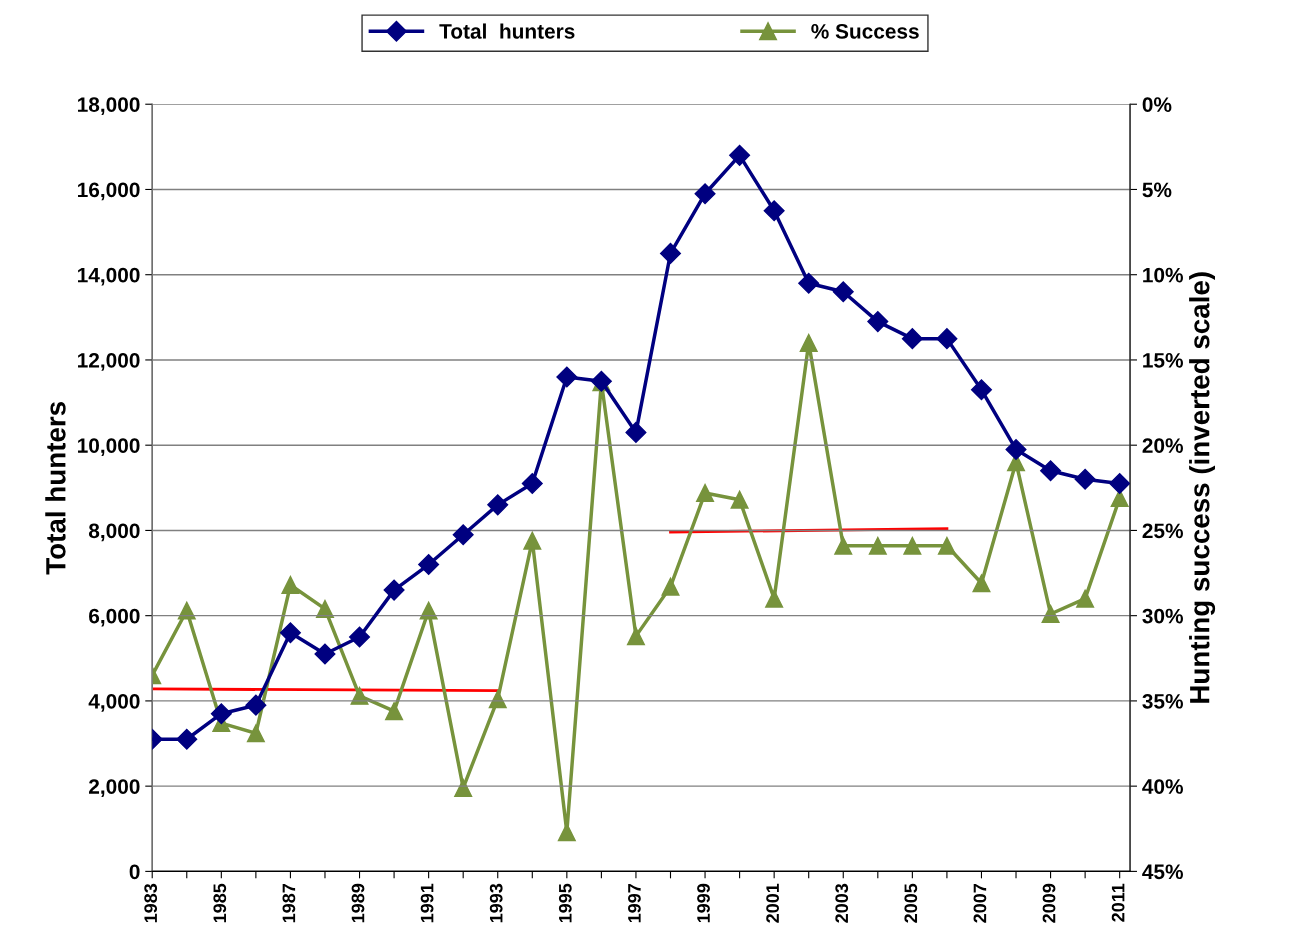 This screenshot has width=1290, height=939. Describe the element at coordinates (109, 361) in the screenshot. I see `y-tick-label: 12,000` at that location.